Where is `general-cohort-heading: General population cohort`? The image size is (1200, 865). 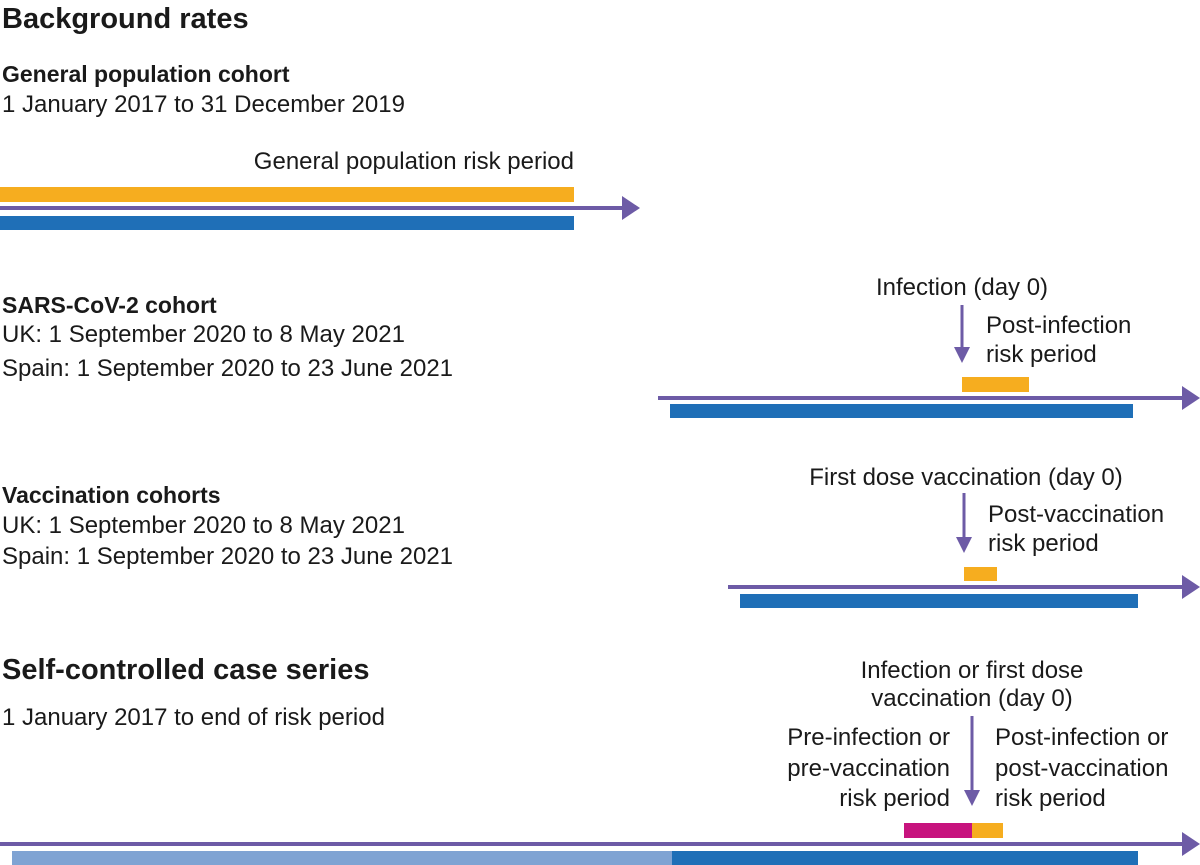
general-cohort-heading: General population cohort is located at coordinates (146, 74).